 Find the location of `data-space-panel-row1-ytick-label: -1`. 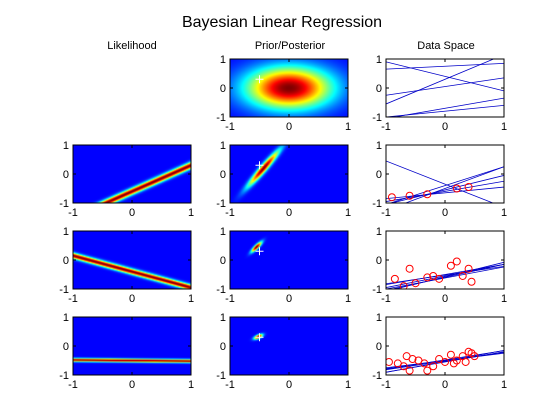

data-space-panel-row1-ytick-label: -1 is located at coordinates (377, 118).